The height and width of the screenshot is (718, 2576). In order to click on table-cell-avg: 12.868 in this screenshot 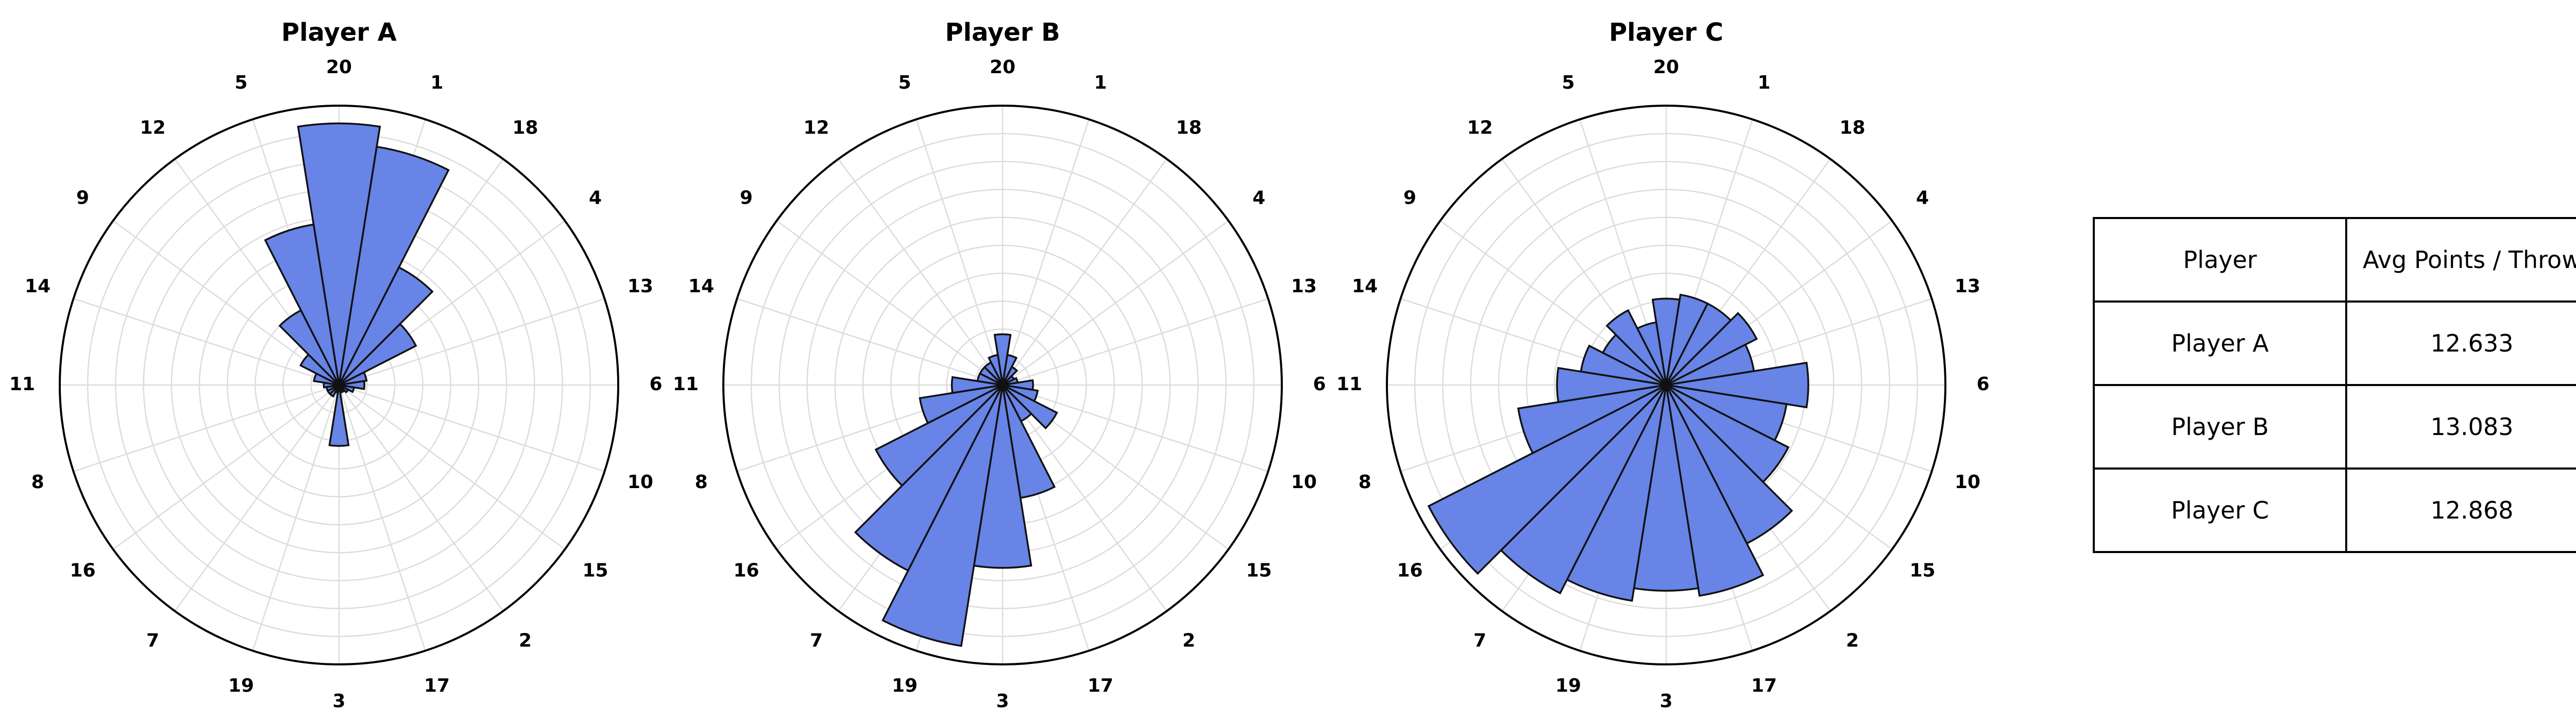, I will do `click(2460, 510)`.